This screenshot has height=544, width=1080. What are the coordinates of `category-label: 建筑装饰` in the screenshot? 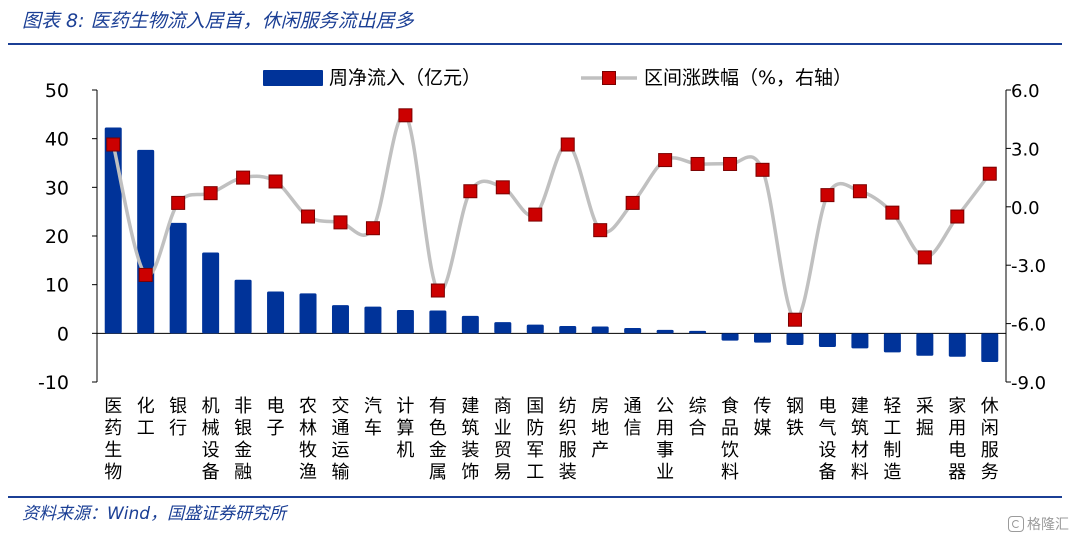 It's located at (470, 439).